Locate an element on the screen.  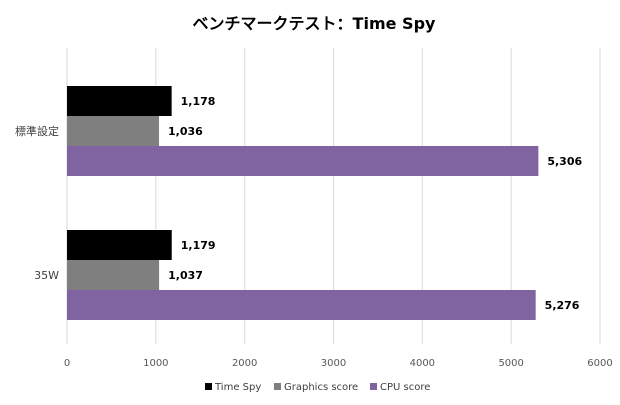
legend: Time Spy Graphics score CPU score is located at coordinates (317, 387).